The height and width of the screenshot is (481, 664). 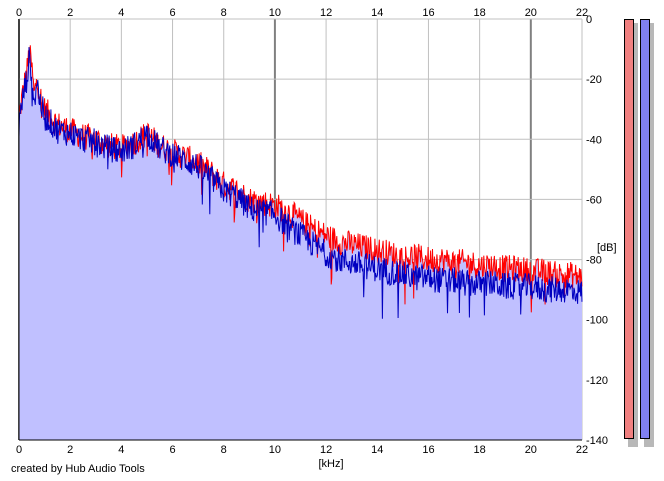 I want to click on x-tick-label-top: 14, so click(x=377, y=13).